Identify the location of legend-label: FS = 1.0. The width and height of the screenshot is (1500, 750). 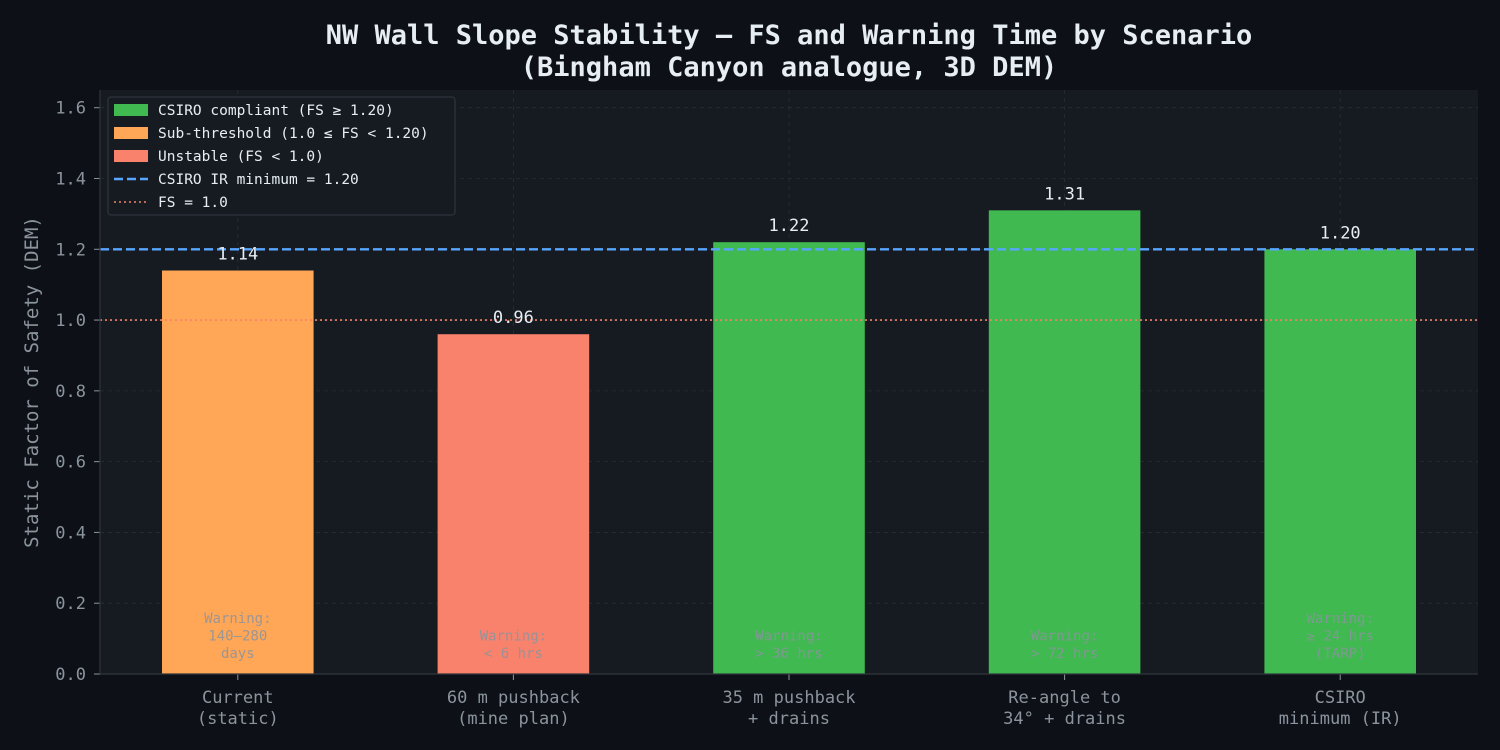
(193, 203).